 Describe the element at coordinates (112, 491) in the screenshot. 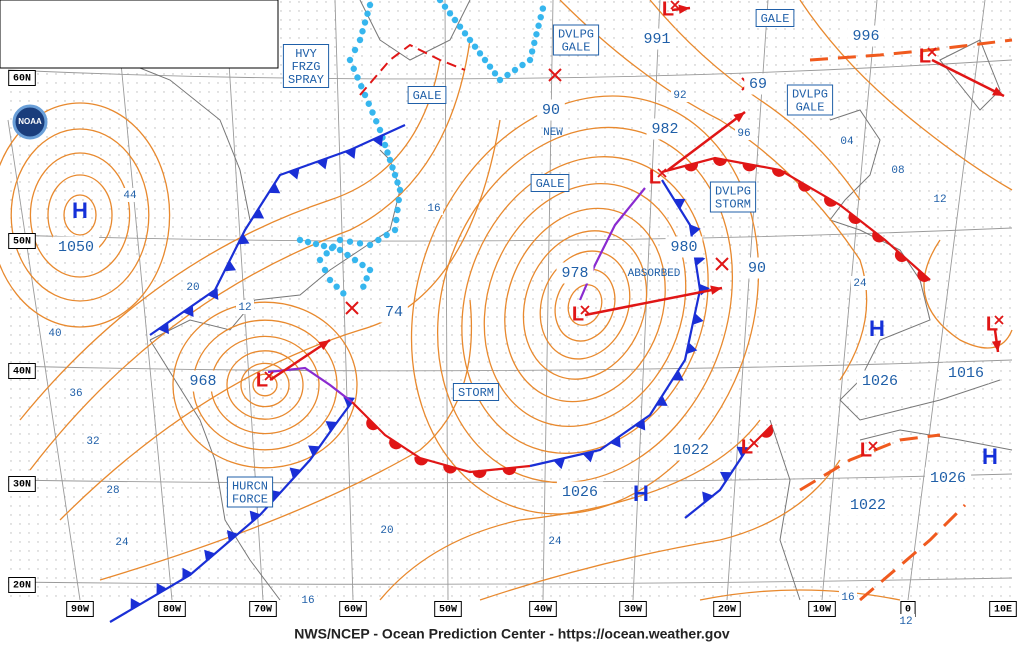

I see `isobar-label: 28` at that location.